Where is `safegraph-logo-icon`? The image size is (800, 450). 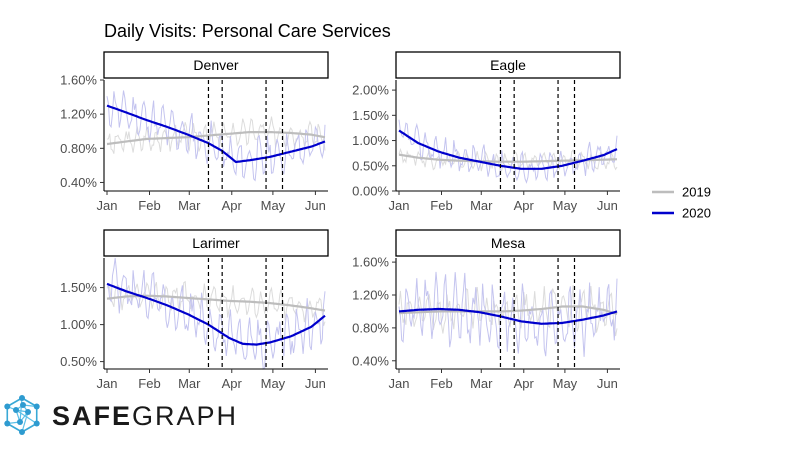
safegraph-logo-icon is located at coordinates (22, 415).